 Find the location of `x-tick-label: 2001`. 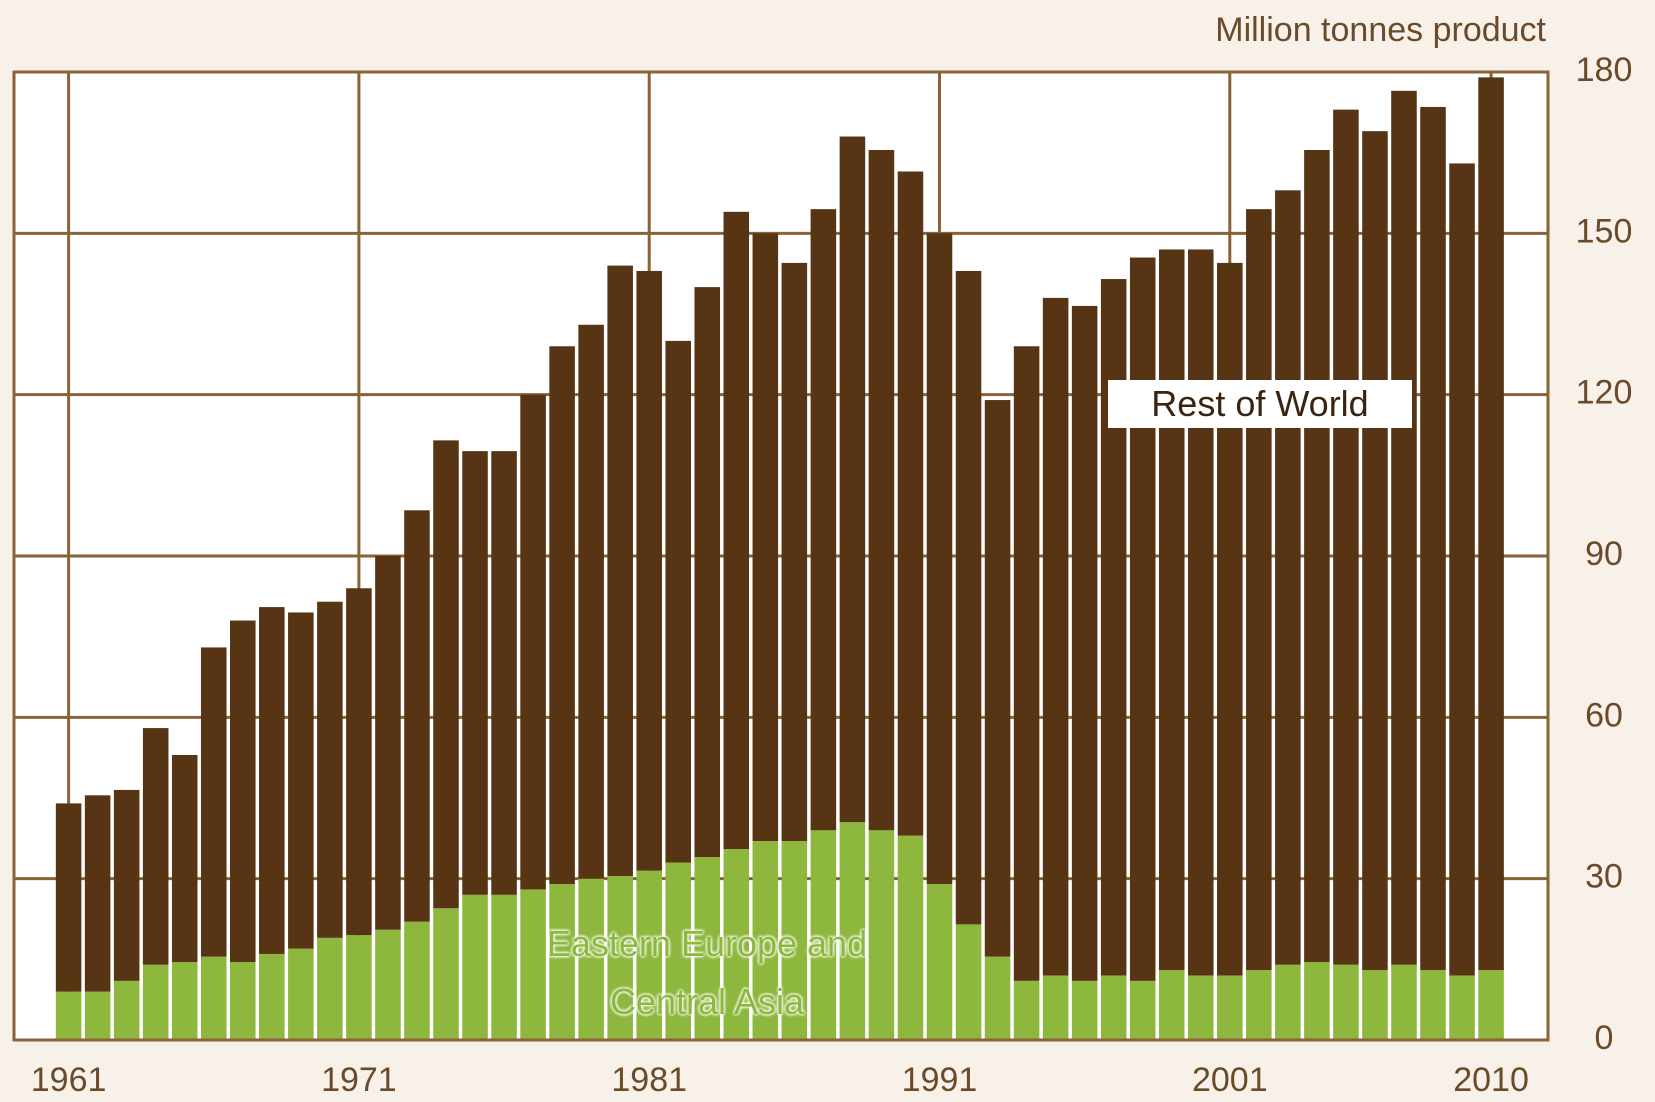

x-tick-label: 2001 is located at coordinates (1230, 1080).